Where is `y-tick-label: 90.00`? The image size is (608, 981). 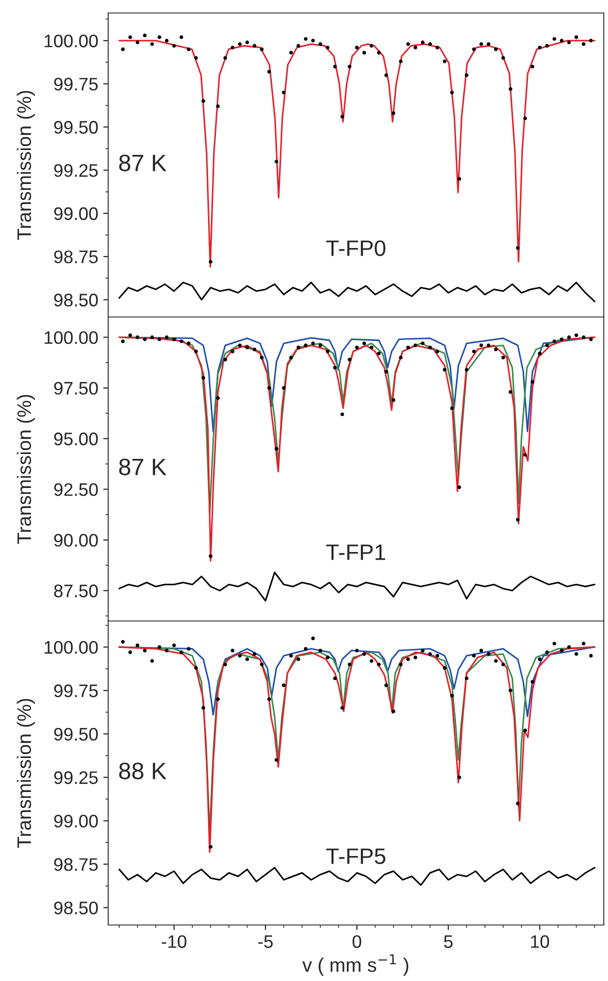
y-tick-label: 90.00 is located at coordinates (76, 540).